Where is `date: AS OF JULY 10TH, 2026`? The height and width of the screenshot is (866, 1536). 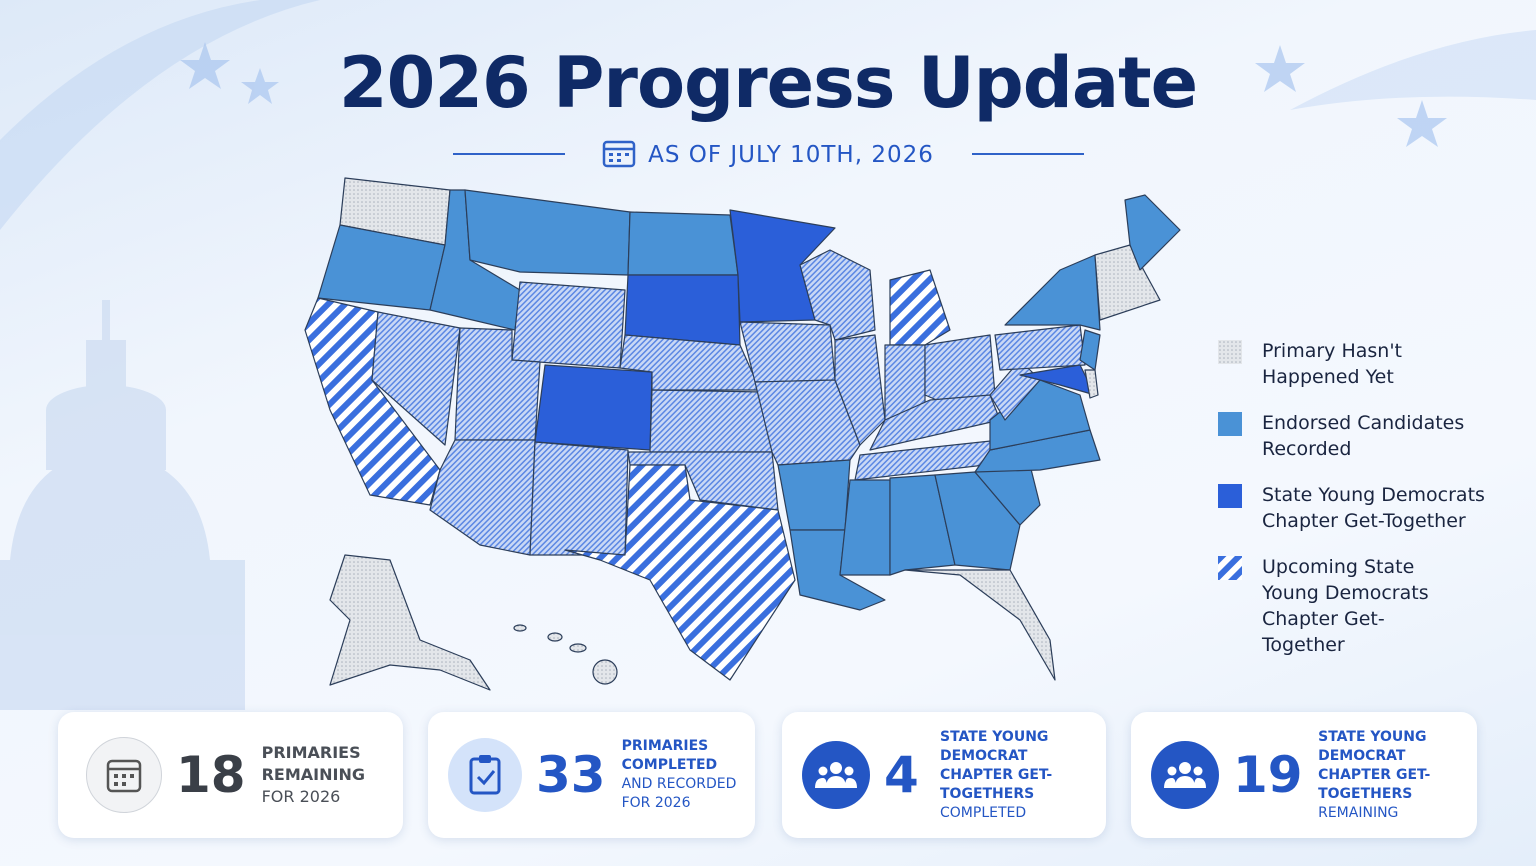
date: AS OF JULY 10TH, 2026 is located at coordinates (768, 153).